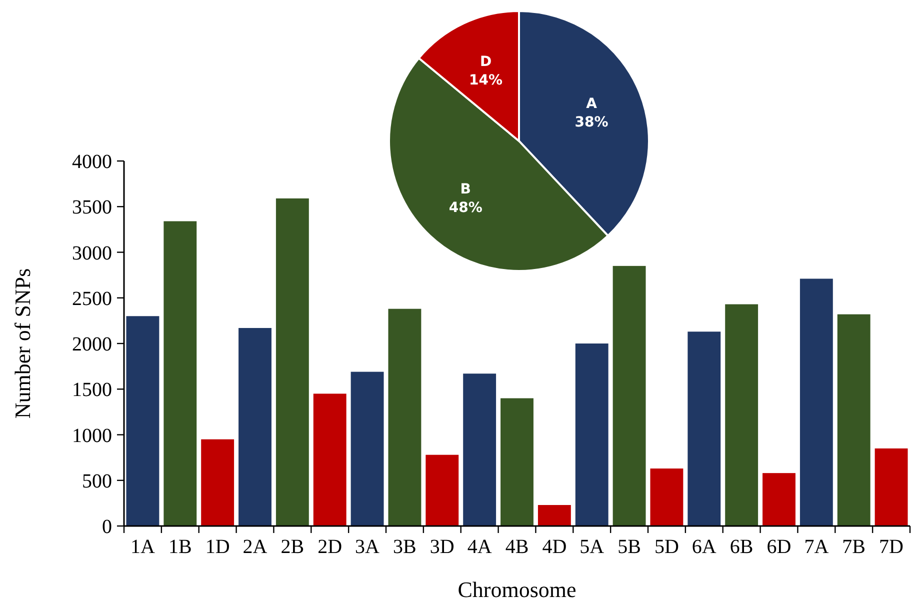  Describe the element at coordinates (704, 547) in the screenshot. I see `x-tick-label: 6A` at that location.